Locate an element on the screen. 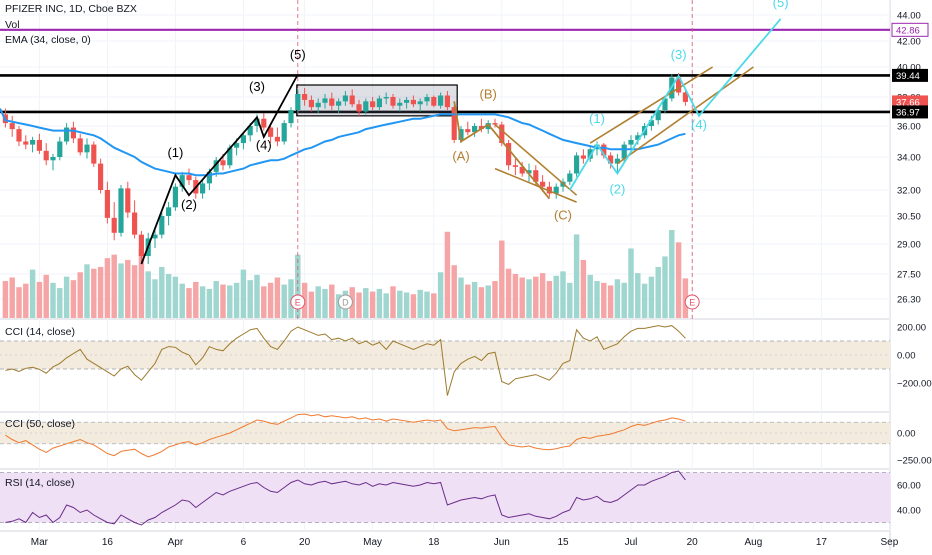 The height and width of the screenshot is (555, 932). correction-wave-brown is located at coordinates (502, 150).